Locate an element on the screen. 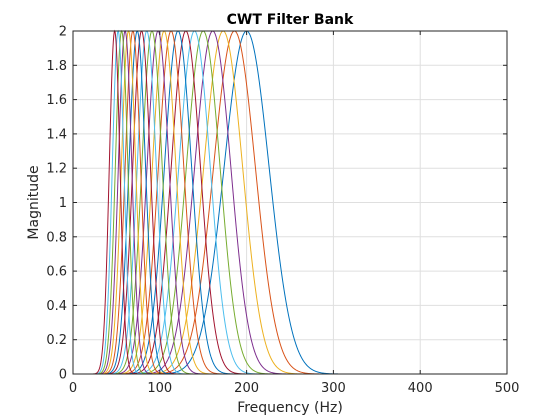 This screenshot has height=420, width=560. y-tick-label: 0.8 is located at coordinates (56, 237).